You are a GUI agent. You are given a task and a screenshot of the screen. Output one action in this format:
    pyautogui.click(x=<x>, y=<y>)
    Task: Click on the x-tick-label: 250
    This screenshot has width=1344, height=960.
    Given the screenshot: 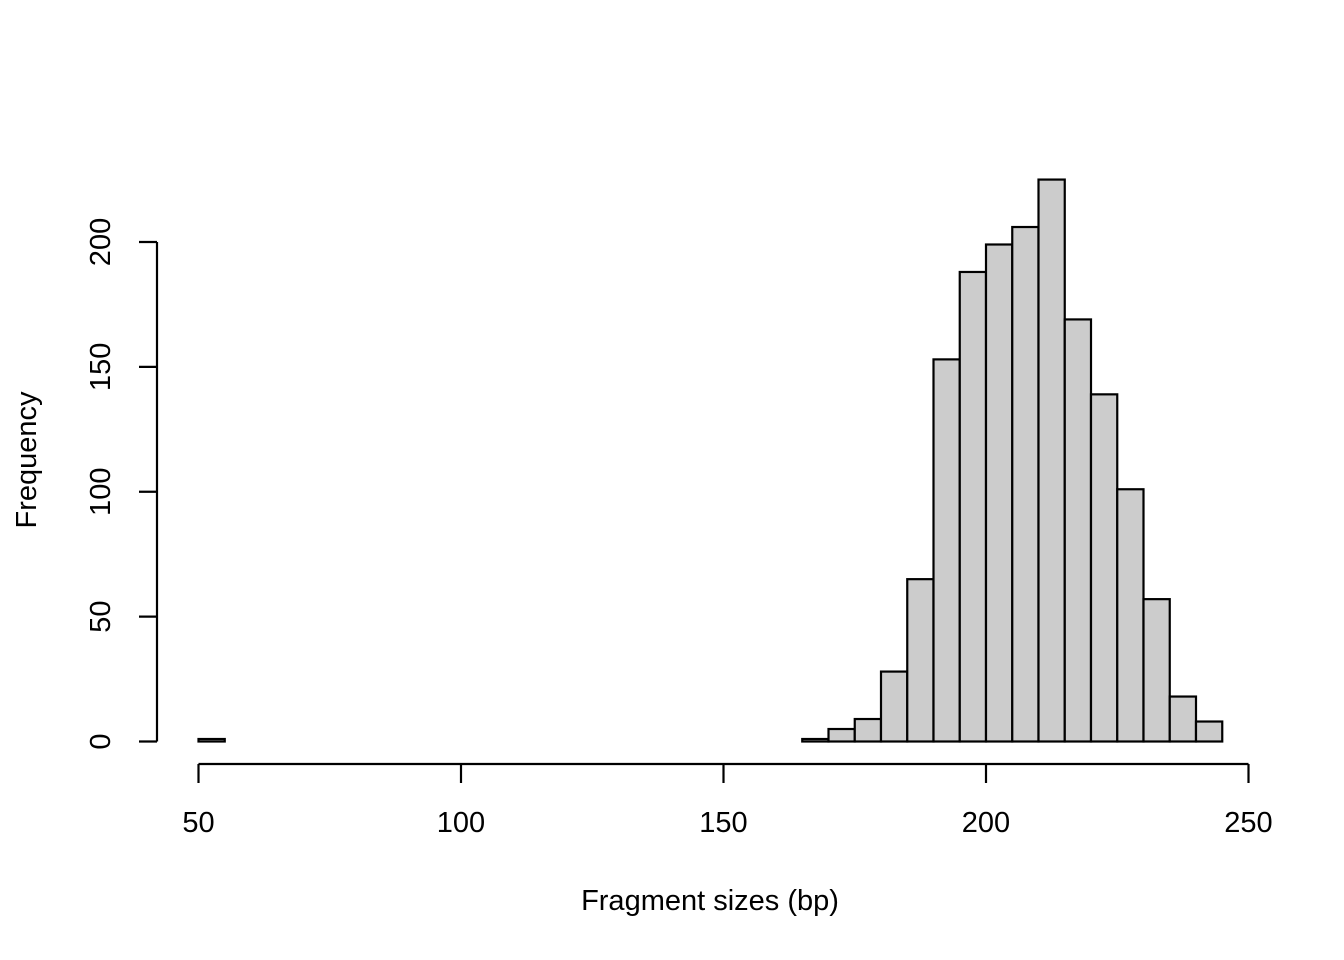 What is the action you would take?
    pyautogui.click(x=1248, y=823)
    